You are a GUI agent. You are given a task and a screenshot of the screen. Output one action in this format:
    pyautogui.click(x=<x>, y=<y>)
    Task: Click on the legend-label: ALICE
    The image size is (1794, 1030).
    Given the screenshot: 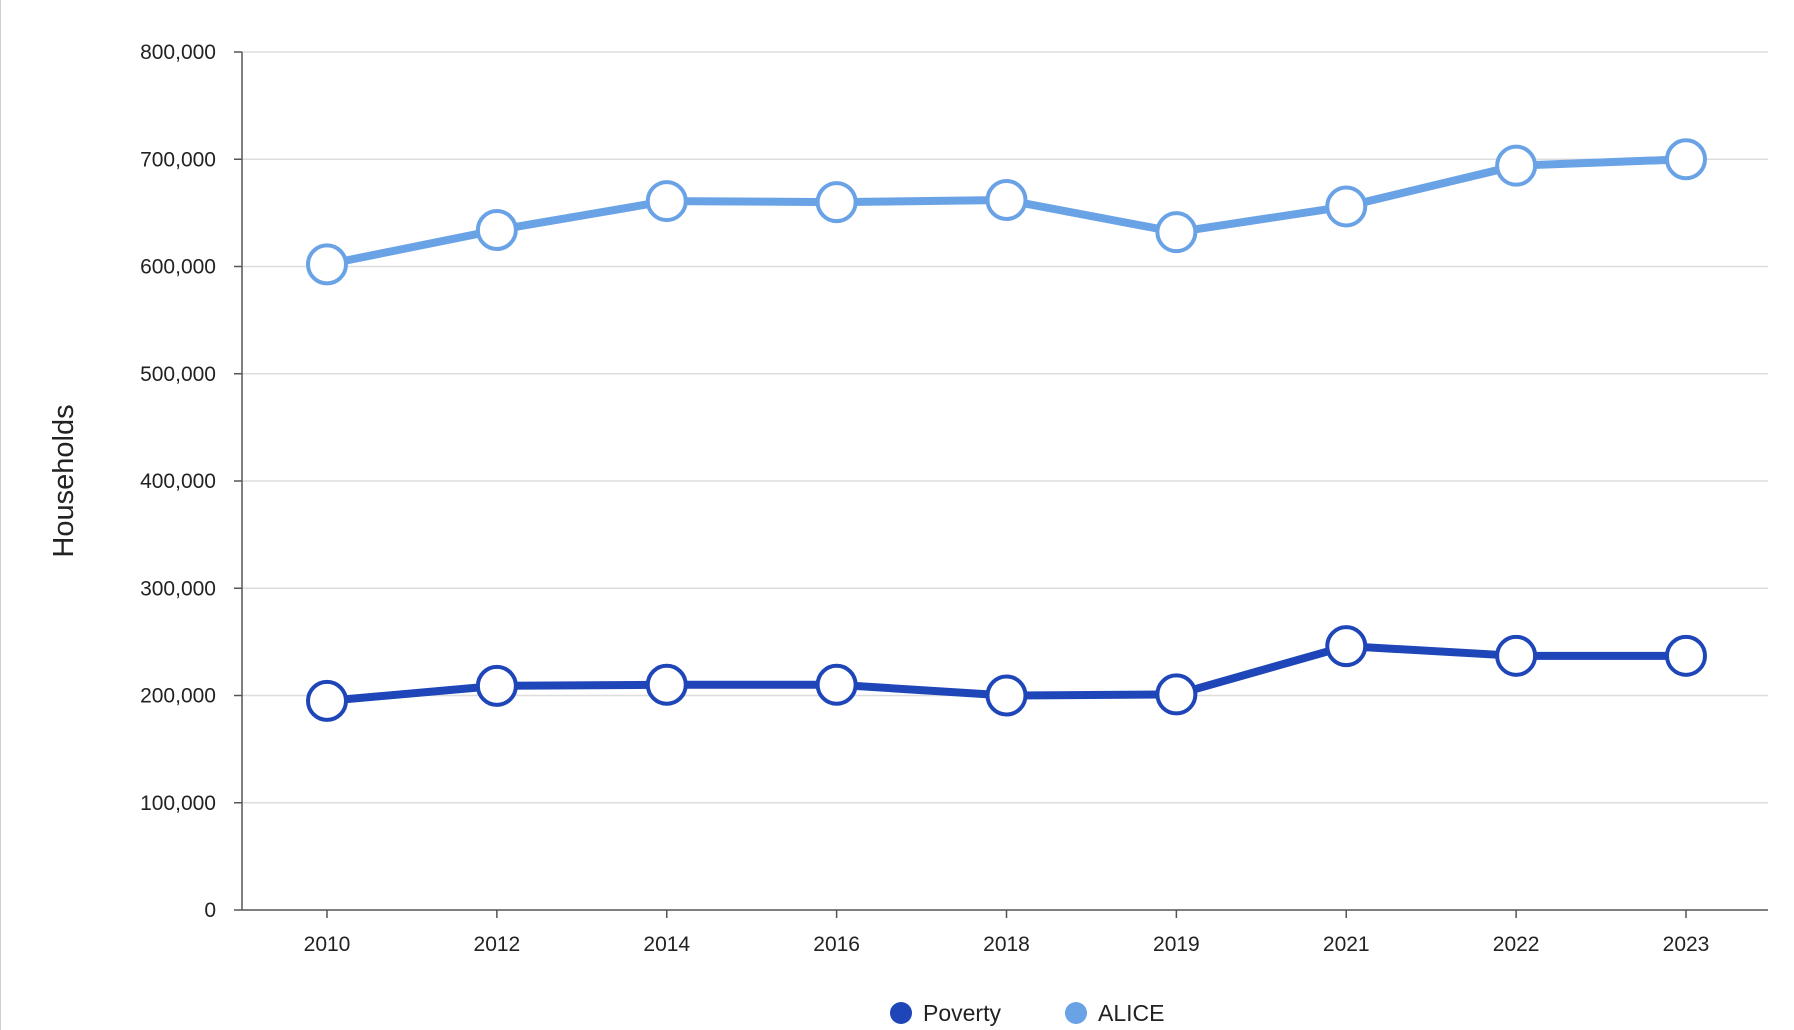 What is the action you would take?
    pyautogui.click(x=1131, y=1013)
    